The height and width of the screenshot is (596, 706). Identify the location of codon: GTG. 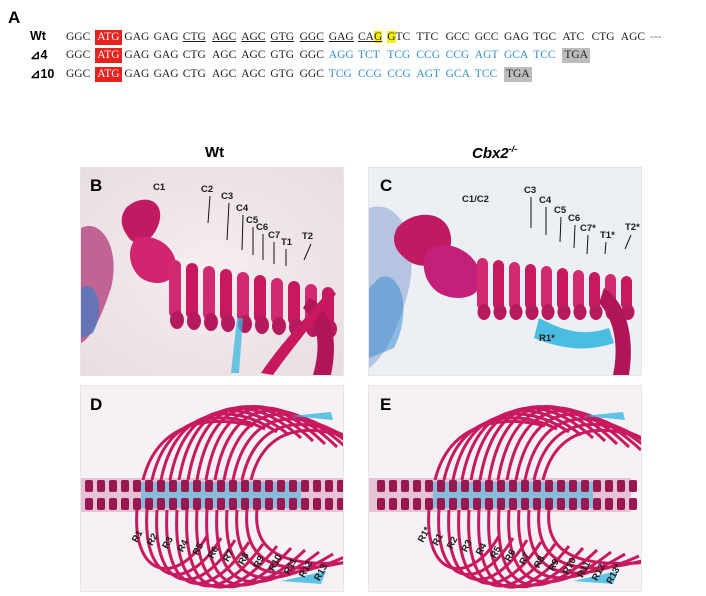
(282, 37).